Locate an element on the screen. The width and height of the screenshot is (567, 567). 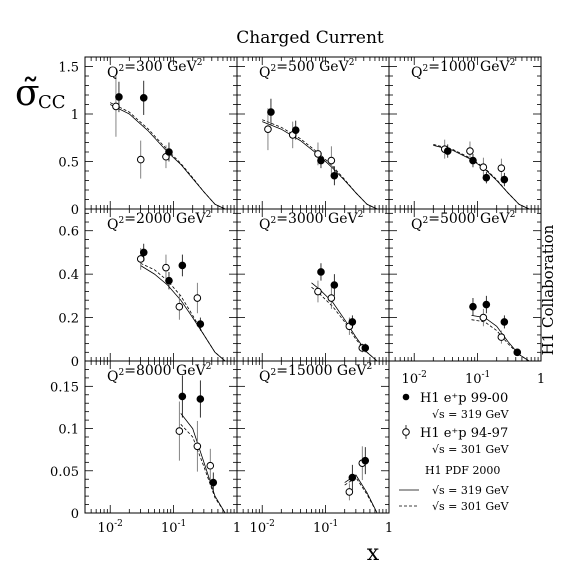
legend-fit2-label: √s = 301 GeV is located at coordinates (471, 506).